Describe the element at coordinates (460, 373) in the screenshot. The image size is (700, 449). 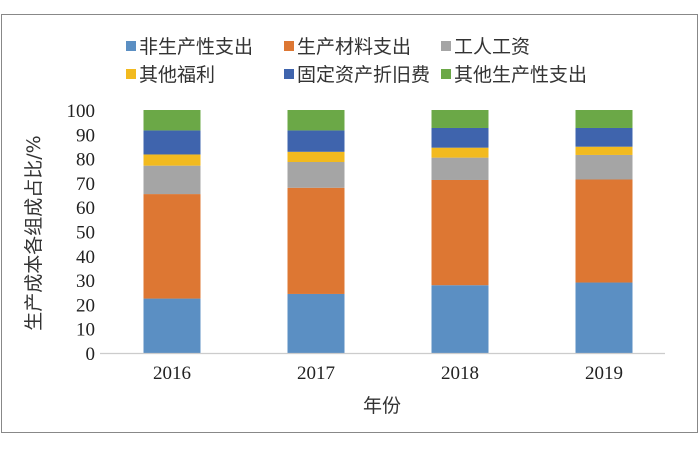
I see `x-tick-label: 2018` at that location.